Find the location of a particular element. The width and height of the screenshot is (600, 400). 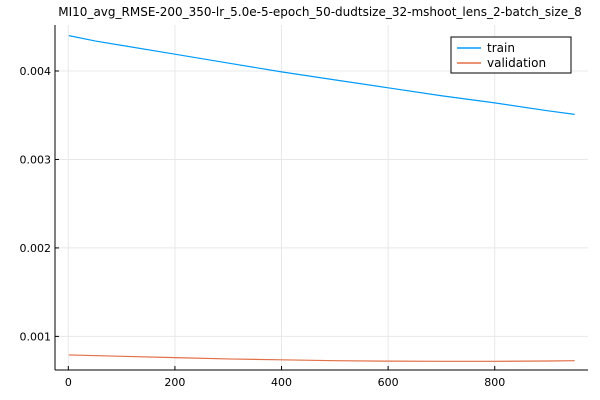

x-tick-label-1: 200 is located at coordinates (174, 382).